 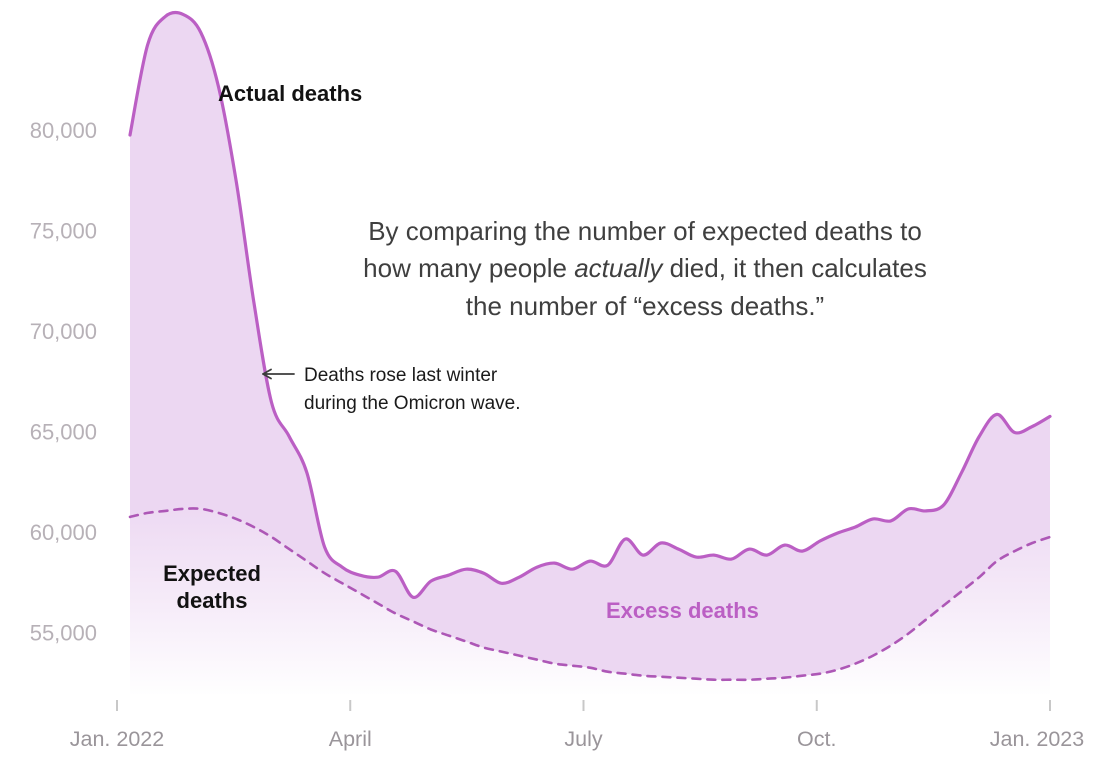 I want to click on excess-deaths-label: Excess deaths, so click(x=682, y=610).